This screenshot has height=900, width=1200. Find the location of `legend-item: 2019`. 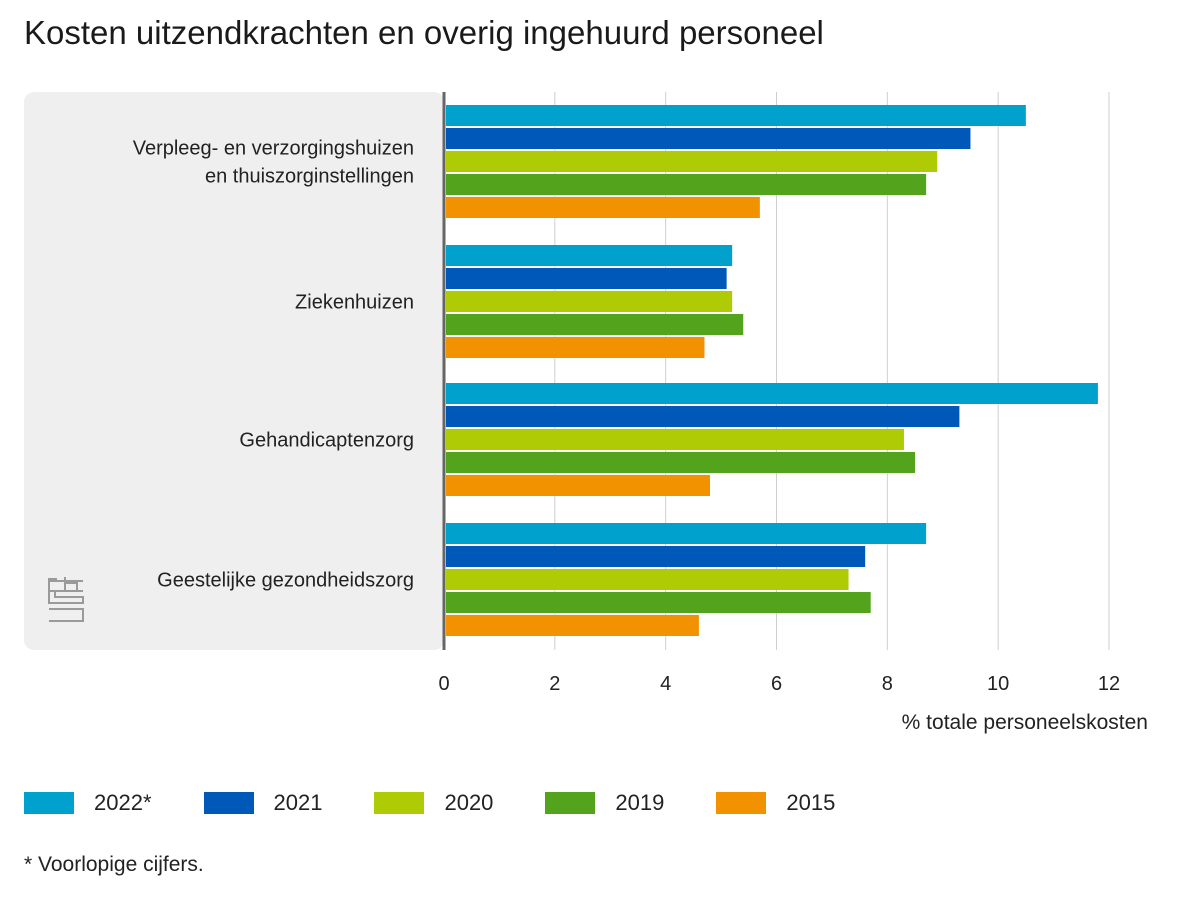

legend-item: 2019 is located at coordinates (604, 803).